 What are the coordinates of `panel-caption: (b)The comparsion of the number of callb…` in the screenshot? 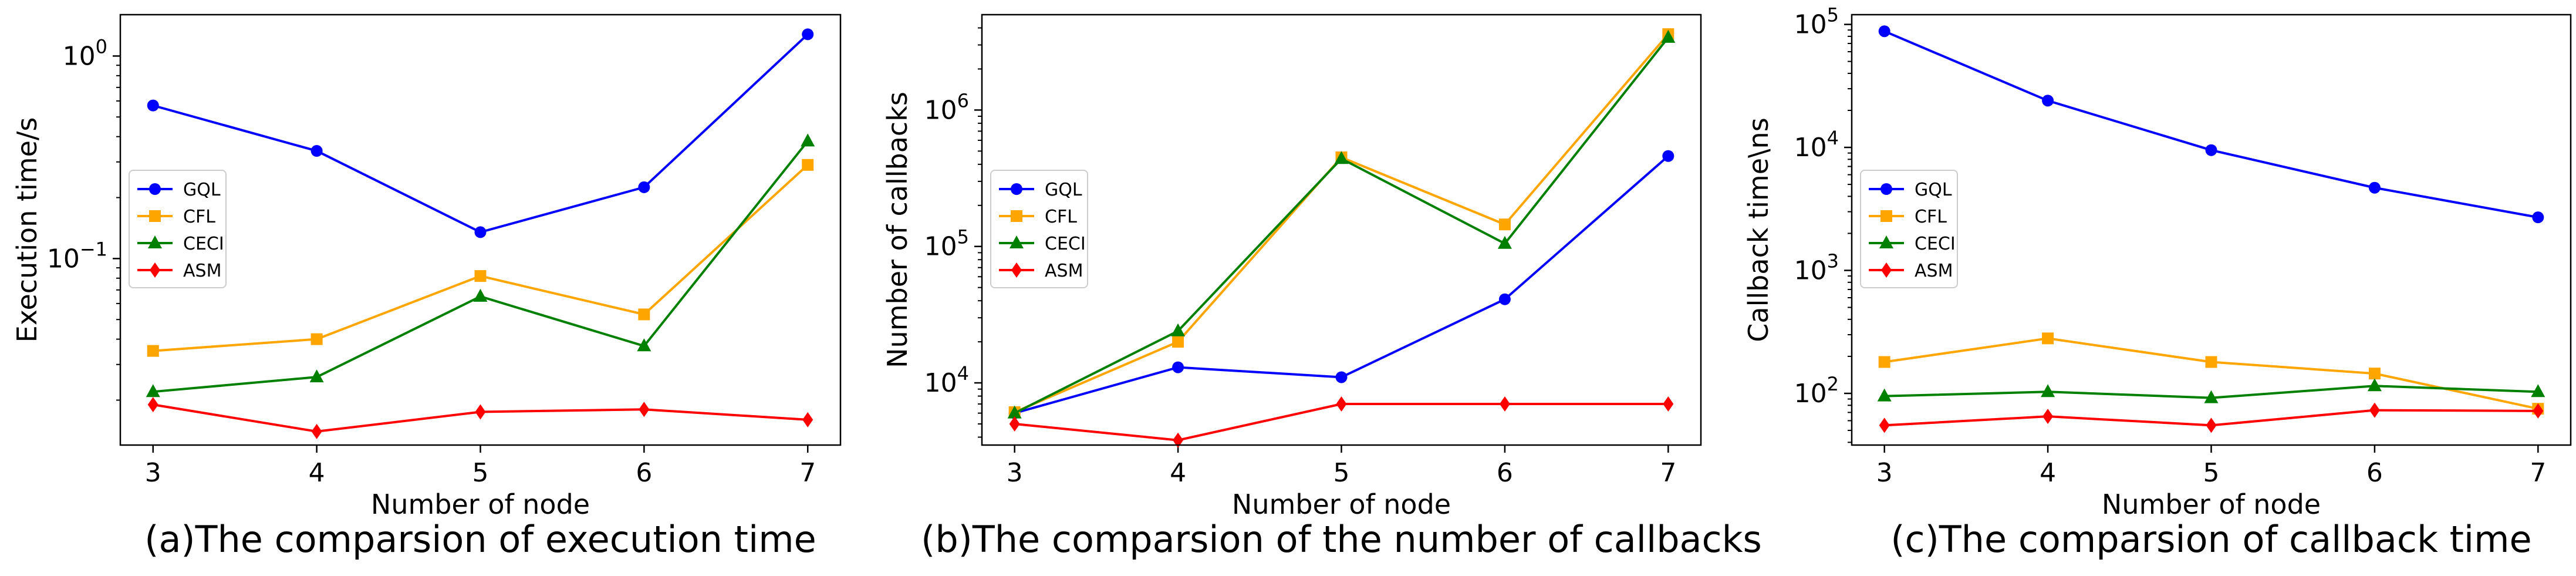 It's located at (1341, 539).